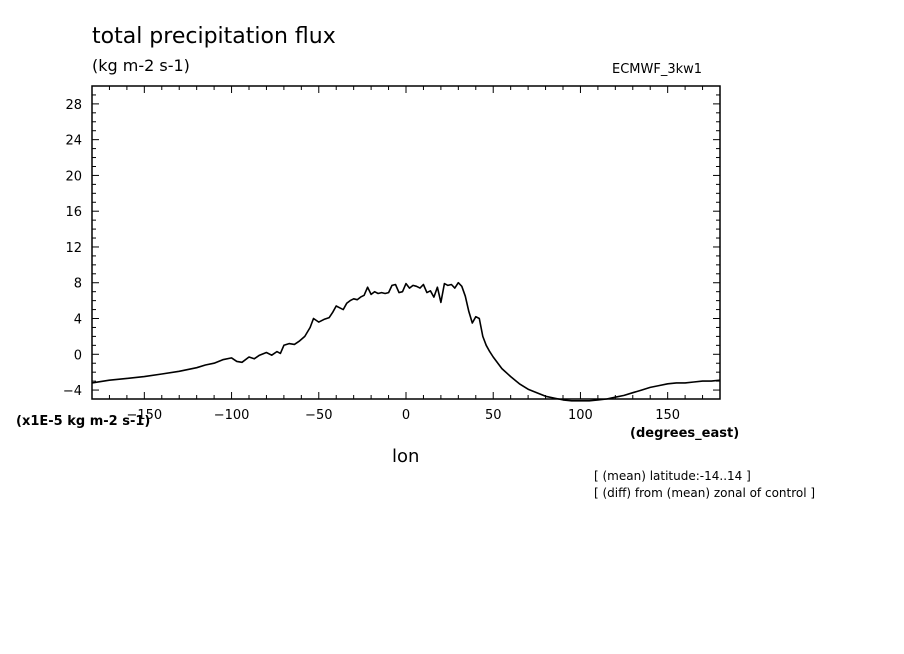 This screenshot has width=904, height=654. What do you see at coordinates (78, 355) in the screenshot?
I see `y-tick-label: 0` at bounding box center [78, 355].